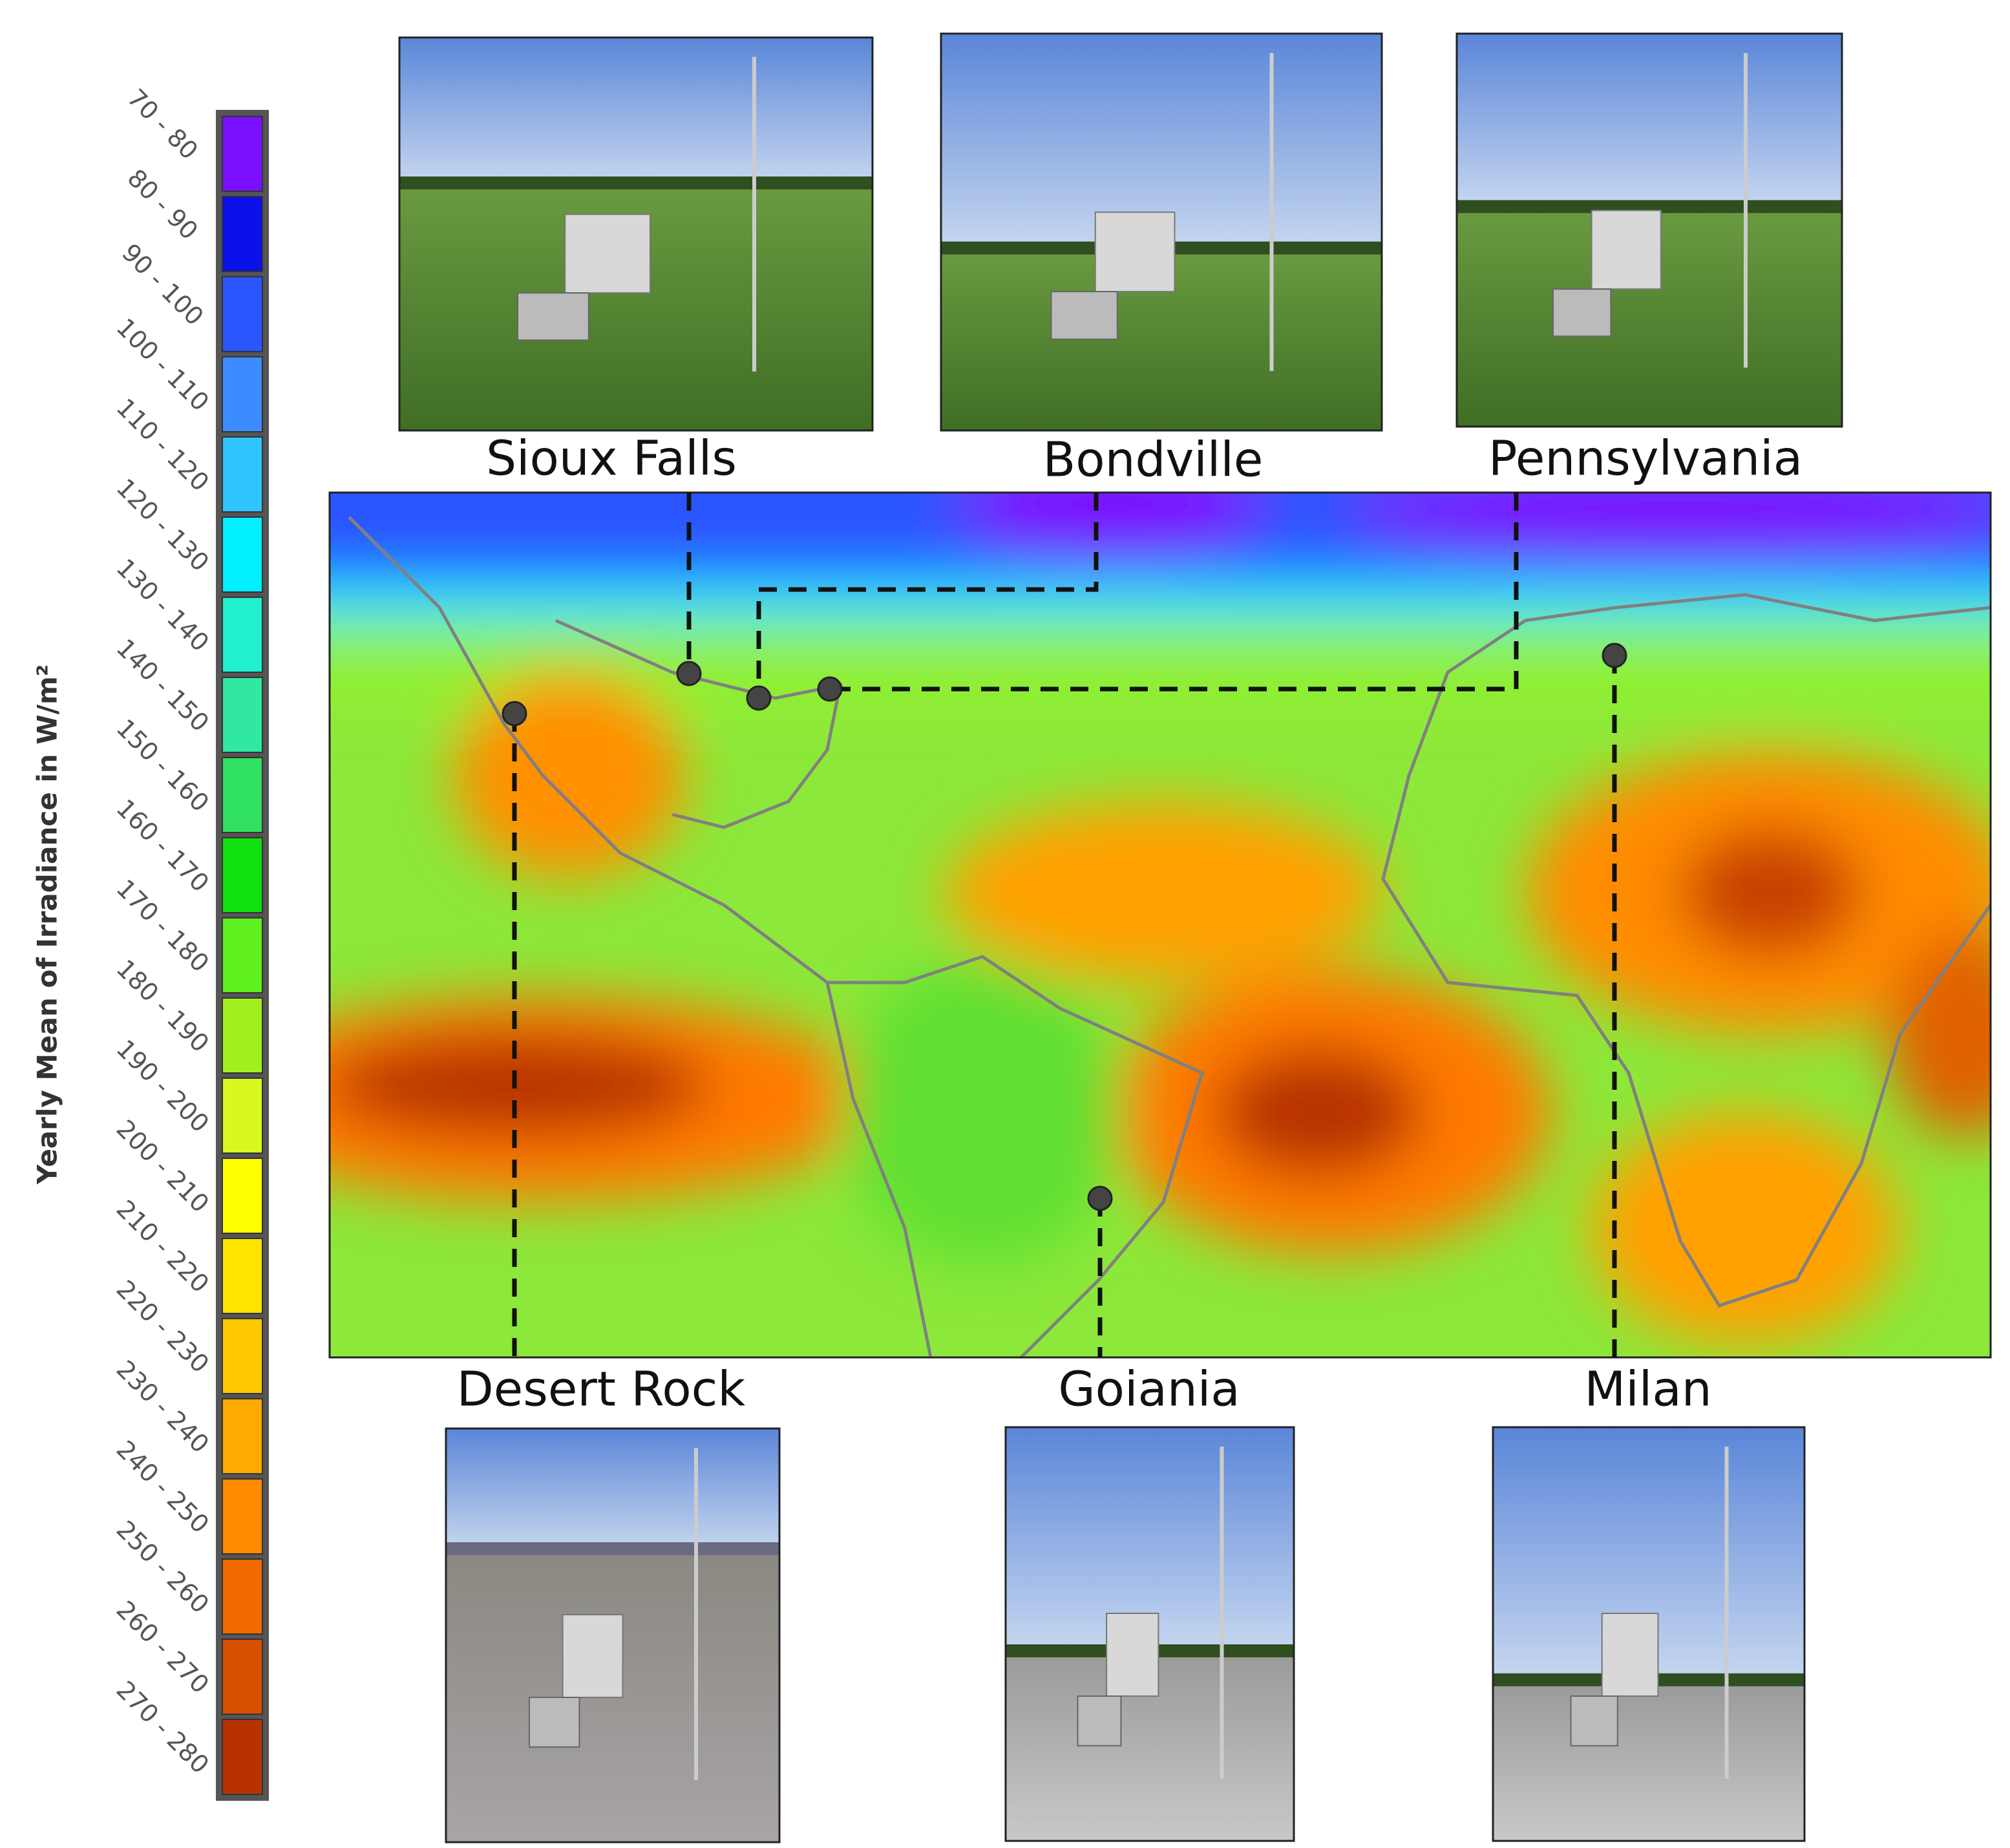 The height and width of the screenshot is (1848, 2010). What do you see at coordinates (1648, 1762) in the screenshot?
I see `photo-ground` at bounding box center [1648, 1762].